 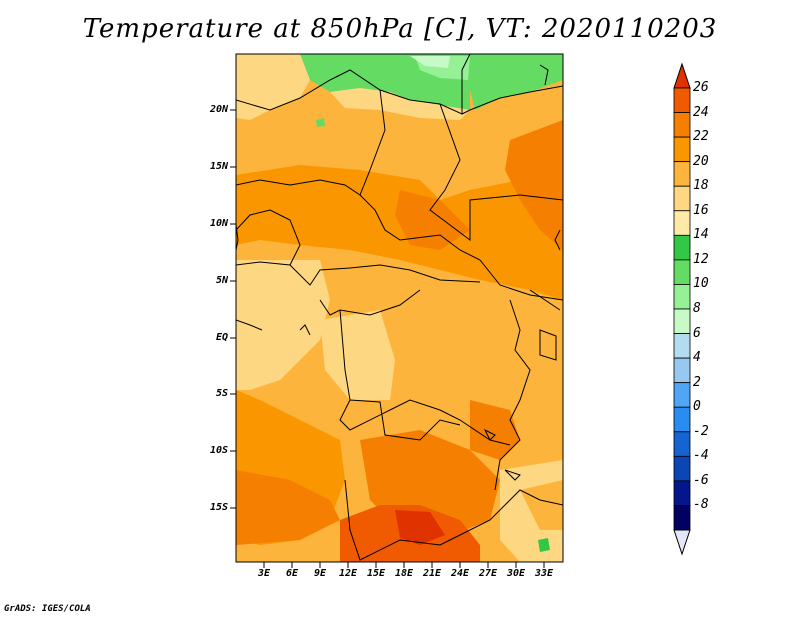 What do you see at coordinates (701, 87) in the screenshot?
I see `colorbar-label: 26` at bounding box center [701, 87].